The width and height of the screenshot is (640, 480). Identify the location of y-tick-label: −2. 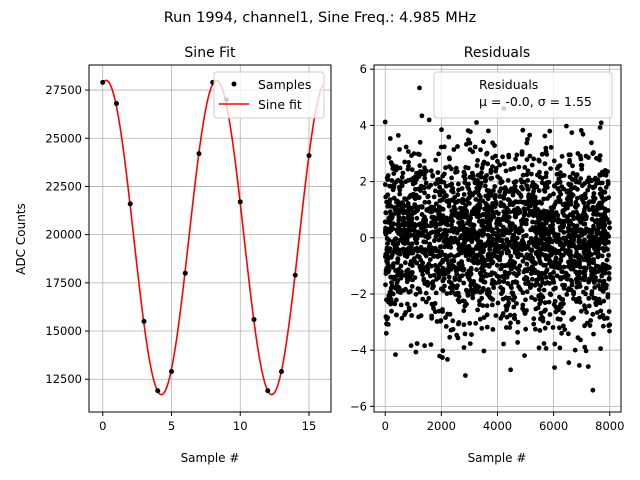
(358, 294).